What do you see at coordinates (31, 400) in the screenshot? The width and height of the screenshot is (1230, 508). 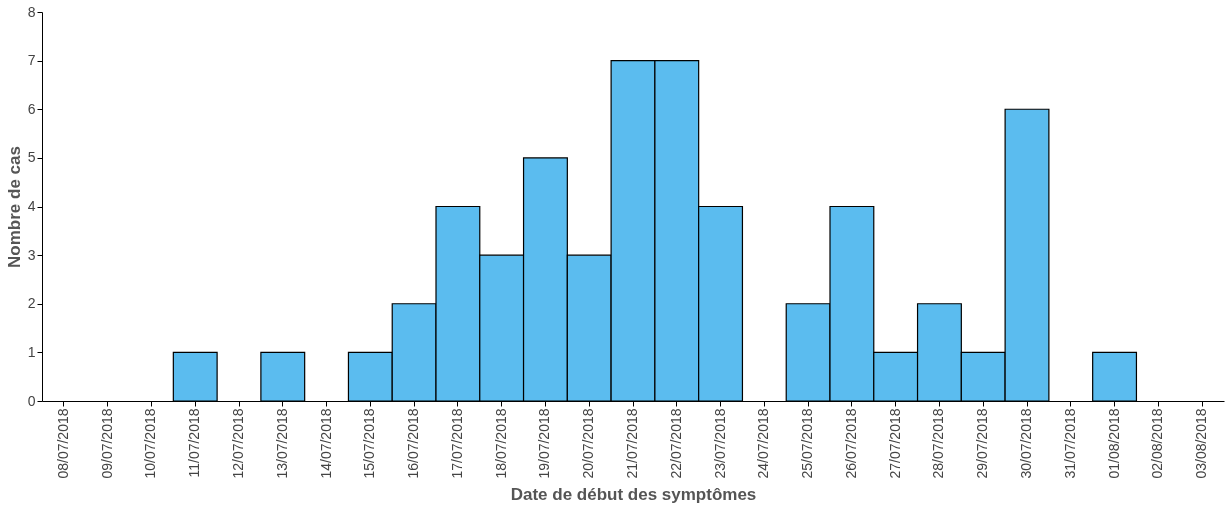 I see `y-tick-label: 0` at bounding box center [31, 400].